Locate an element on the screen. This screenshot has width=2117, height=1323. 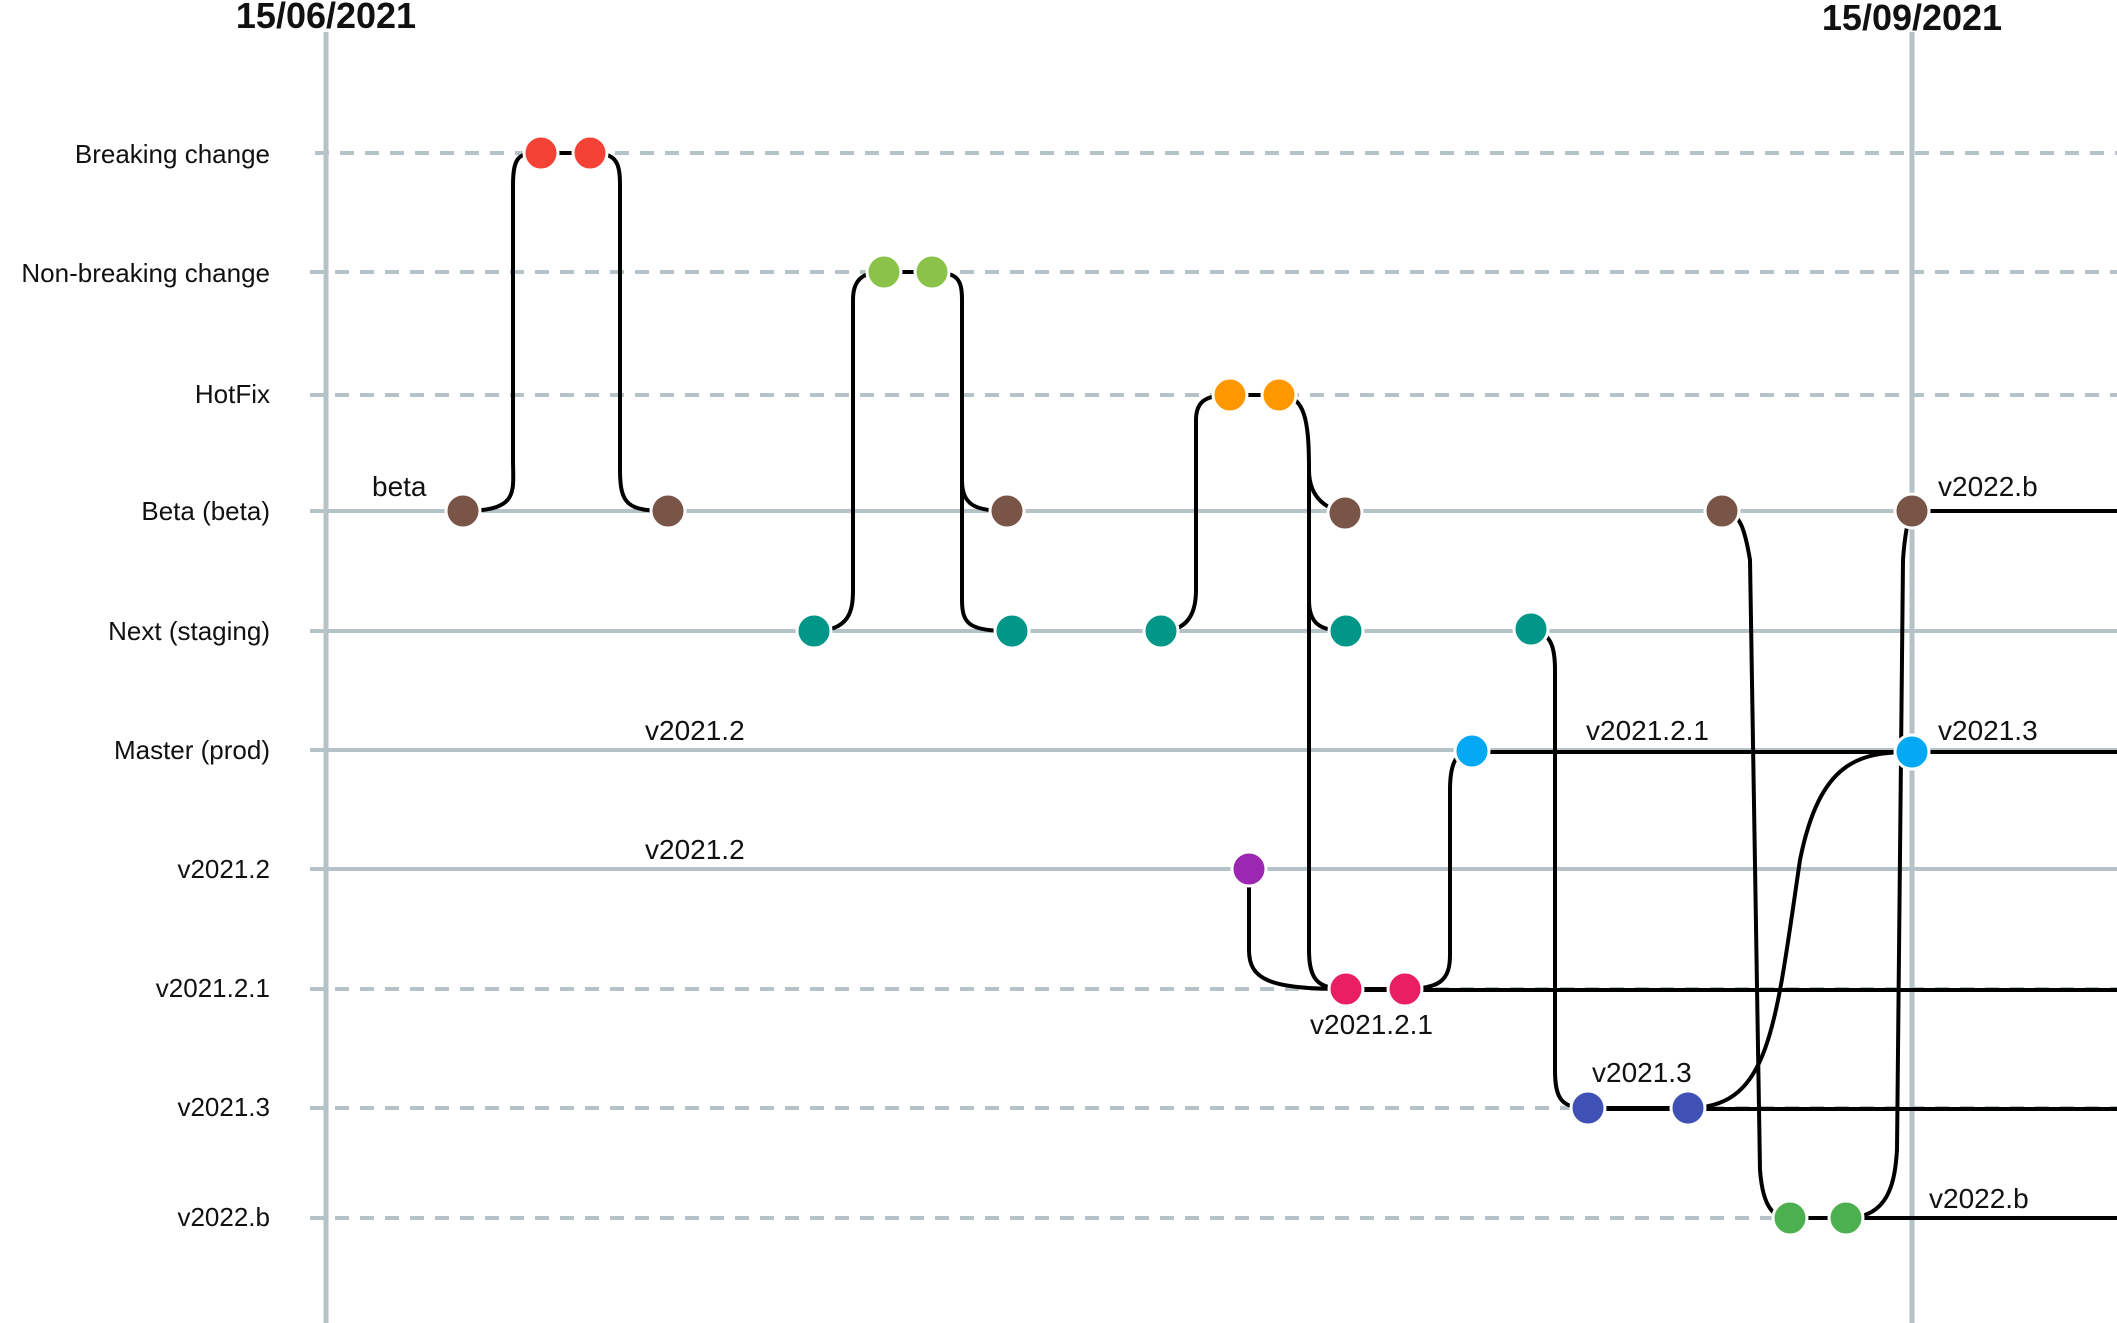
lane-label-breaking: Breaking change is located at coordinates (172, 154).